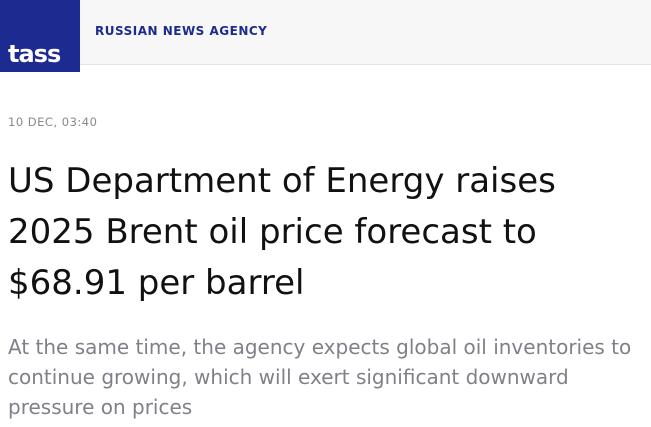 This screenshot has height=427, width=651. What do you see at coordinates (53, 122) in the screenshot?
I see `date: 10 DEC, 03:40` at bounding box center [53, 122].